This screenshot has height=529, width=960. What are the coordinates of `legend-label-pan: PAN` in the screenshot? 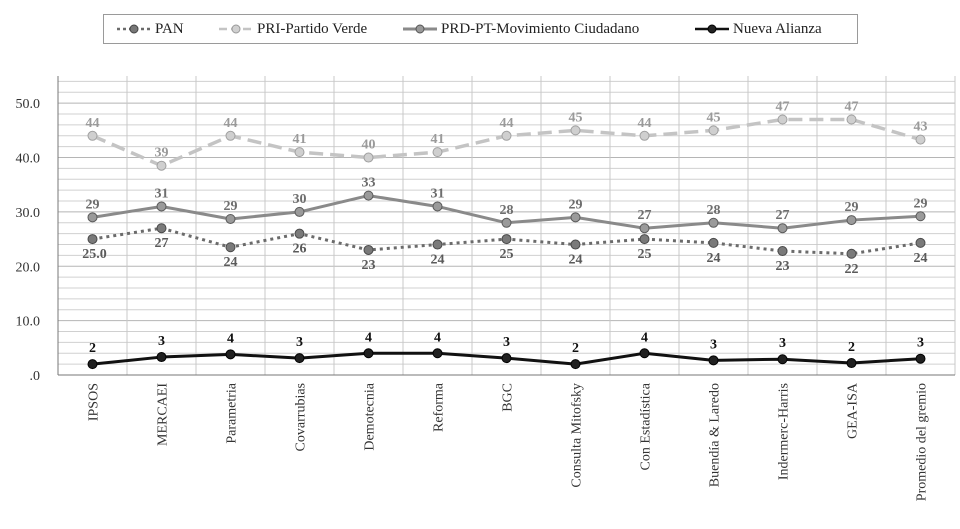 It's located at (169, 28).